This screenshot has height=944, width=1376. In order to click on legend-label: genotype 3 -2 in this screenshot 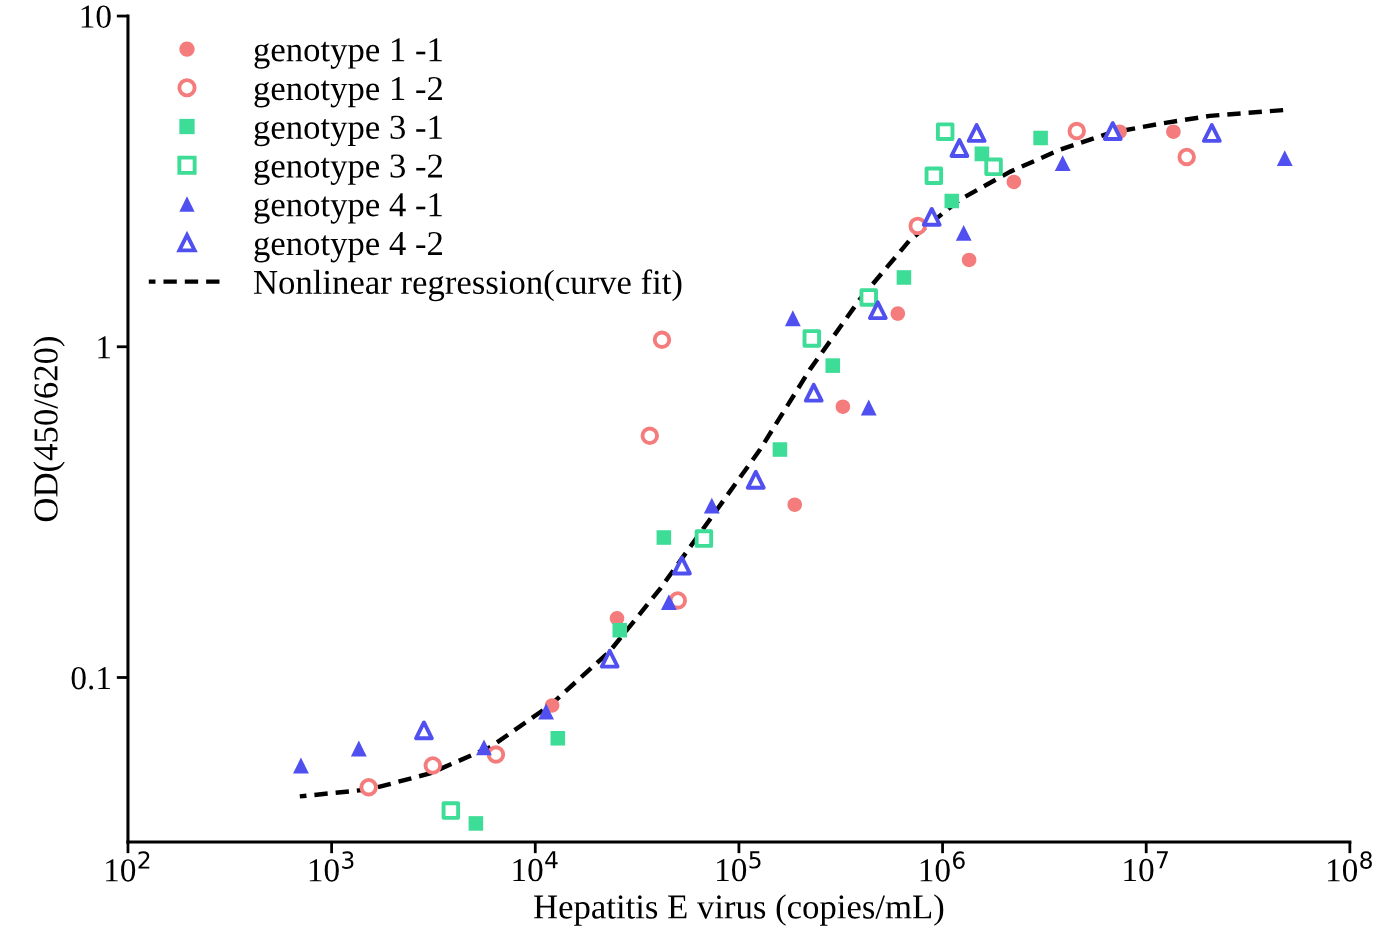, I will do `click(348, 169)`.